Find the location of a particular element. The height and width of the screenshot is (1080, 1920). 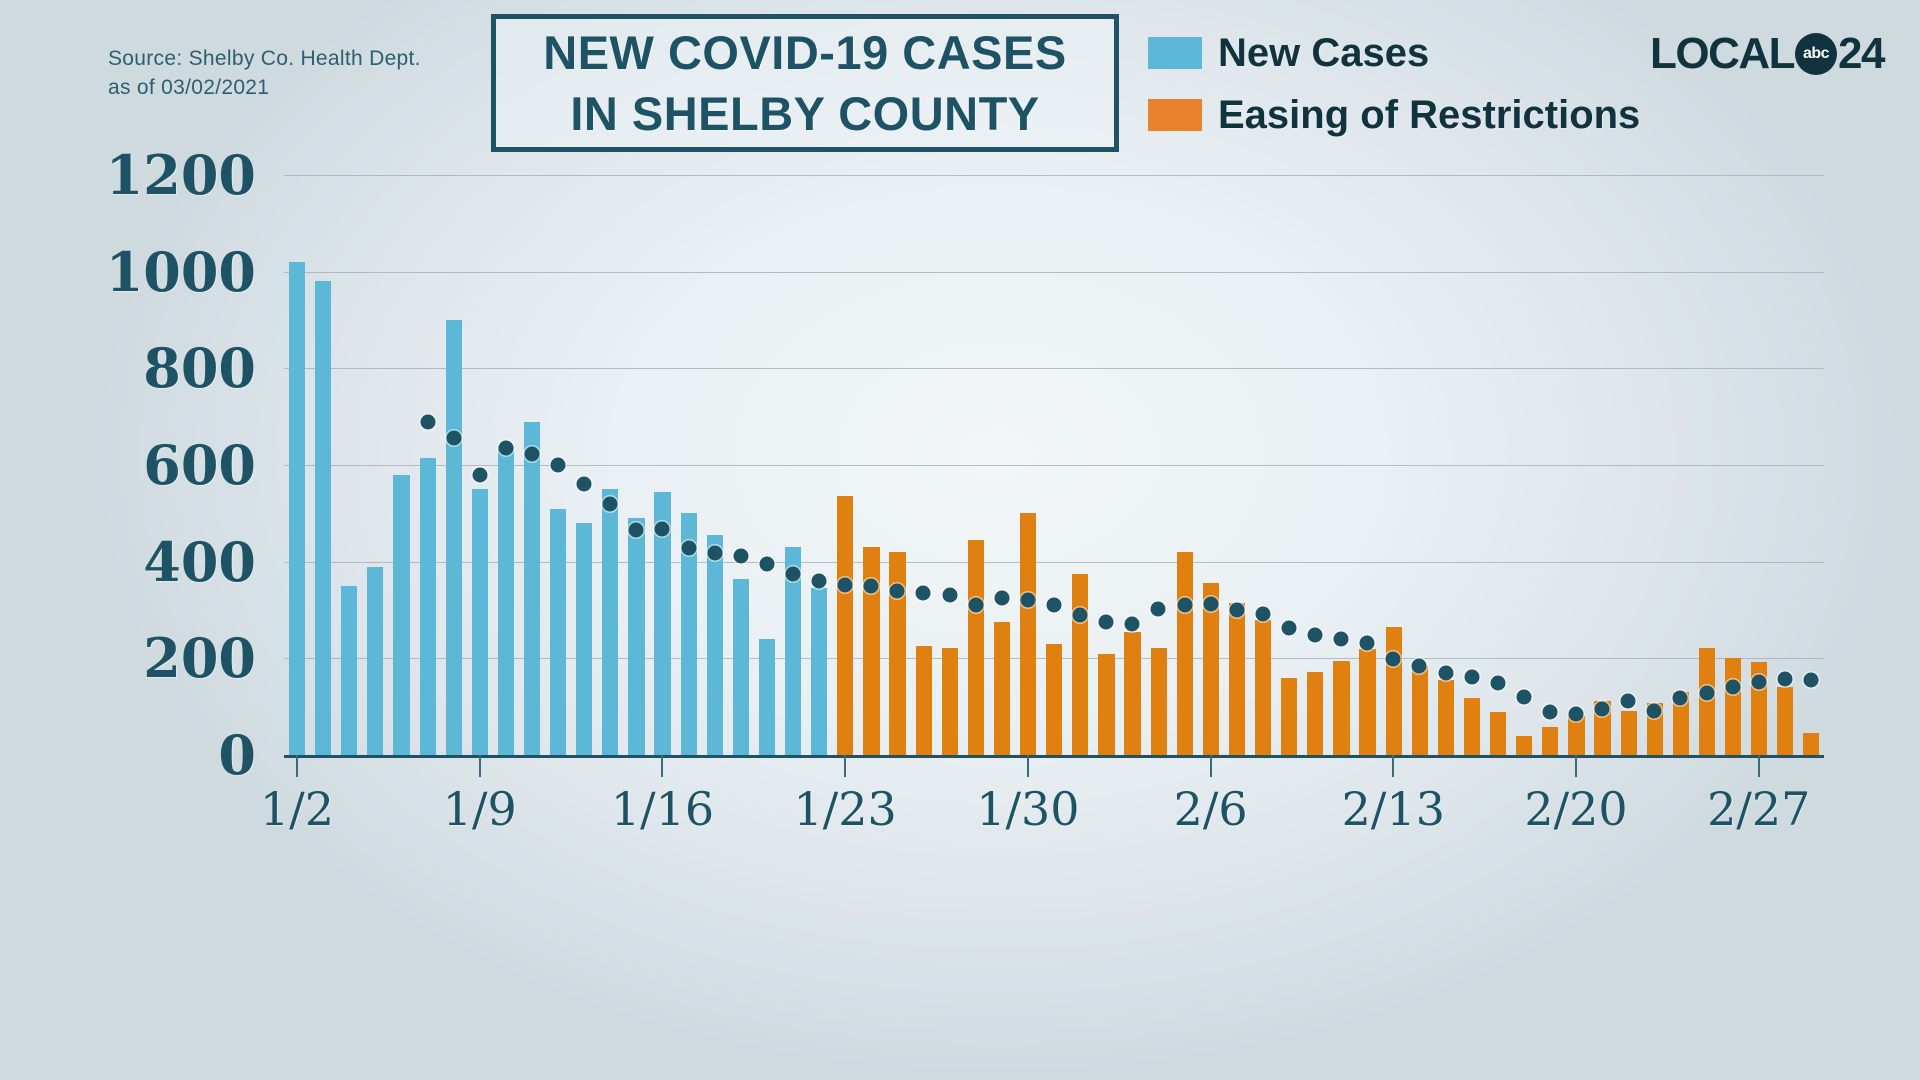

chart-title-box: NEW COVID-19 CASES IN SHELBY COUNTY is located at coordinates (805, 83).